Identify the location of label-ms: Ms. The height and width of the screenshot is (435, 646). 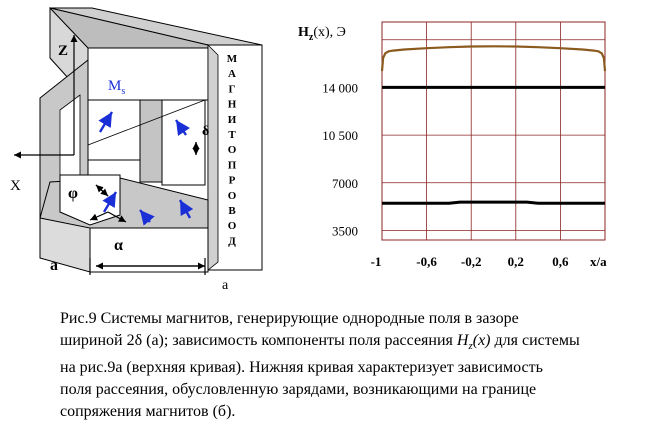
(116, 87).